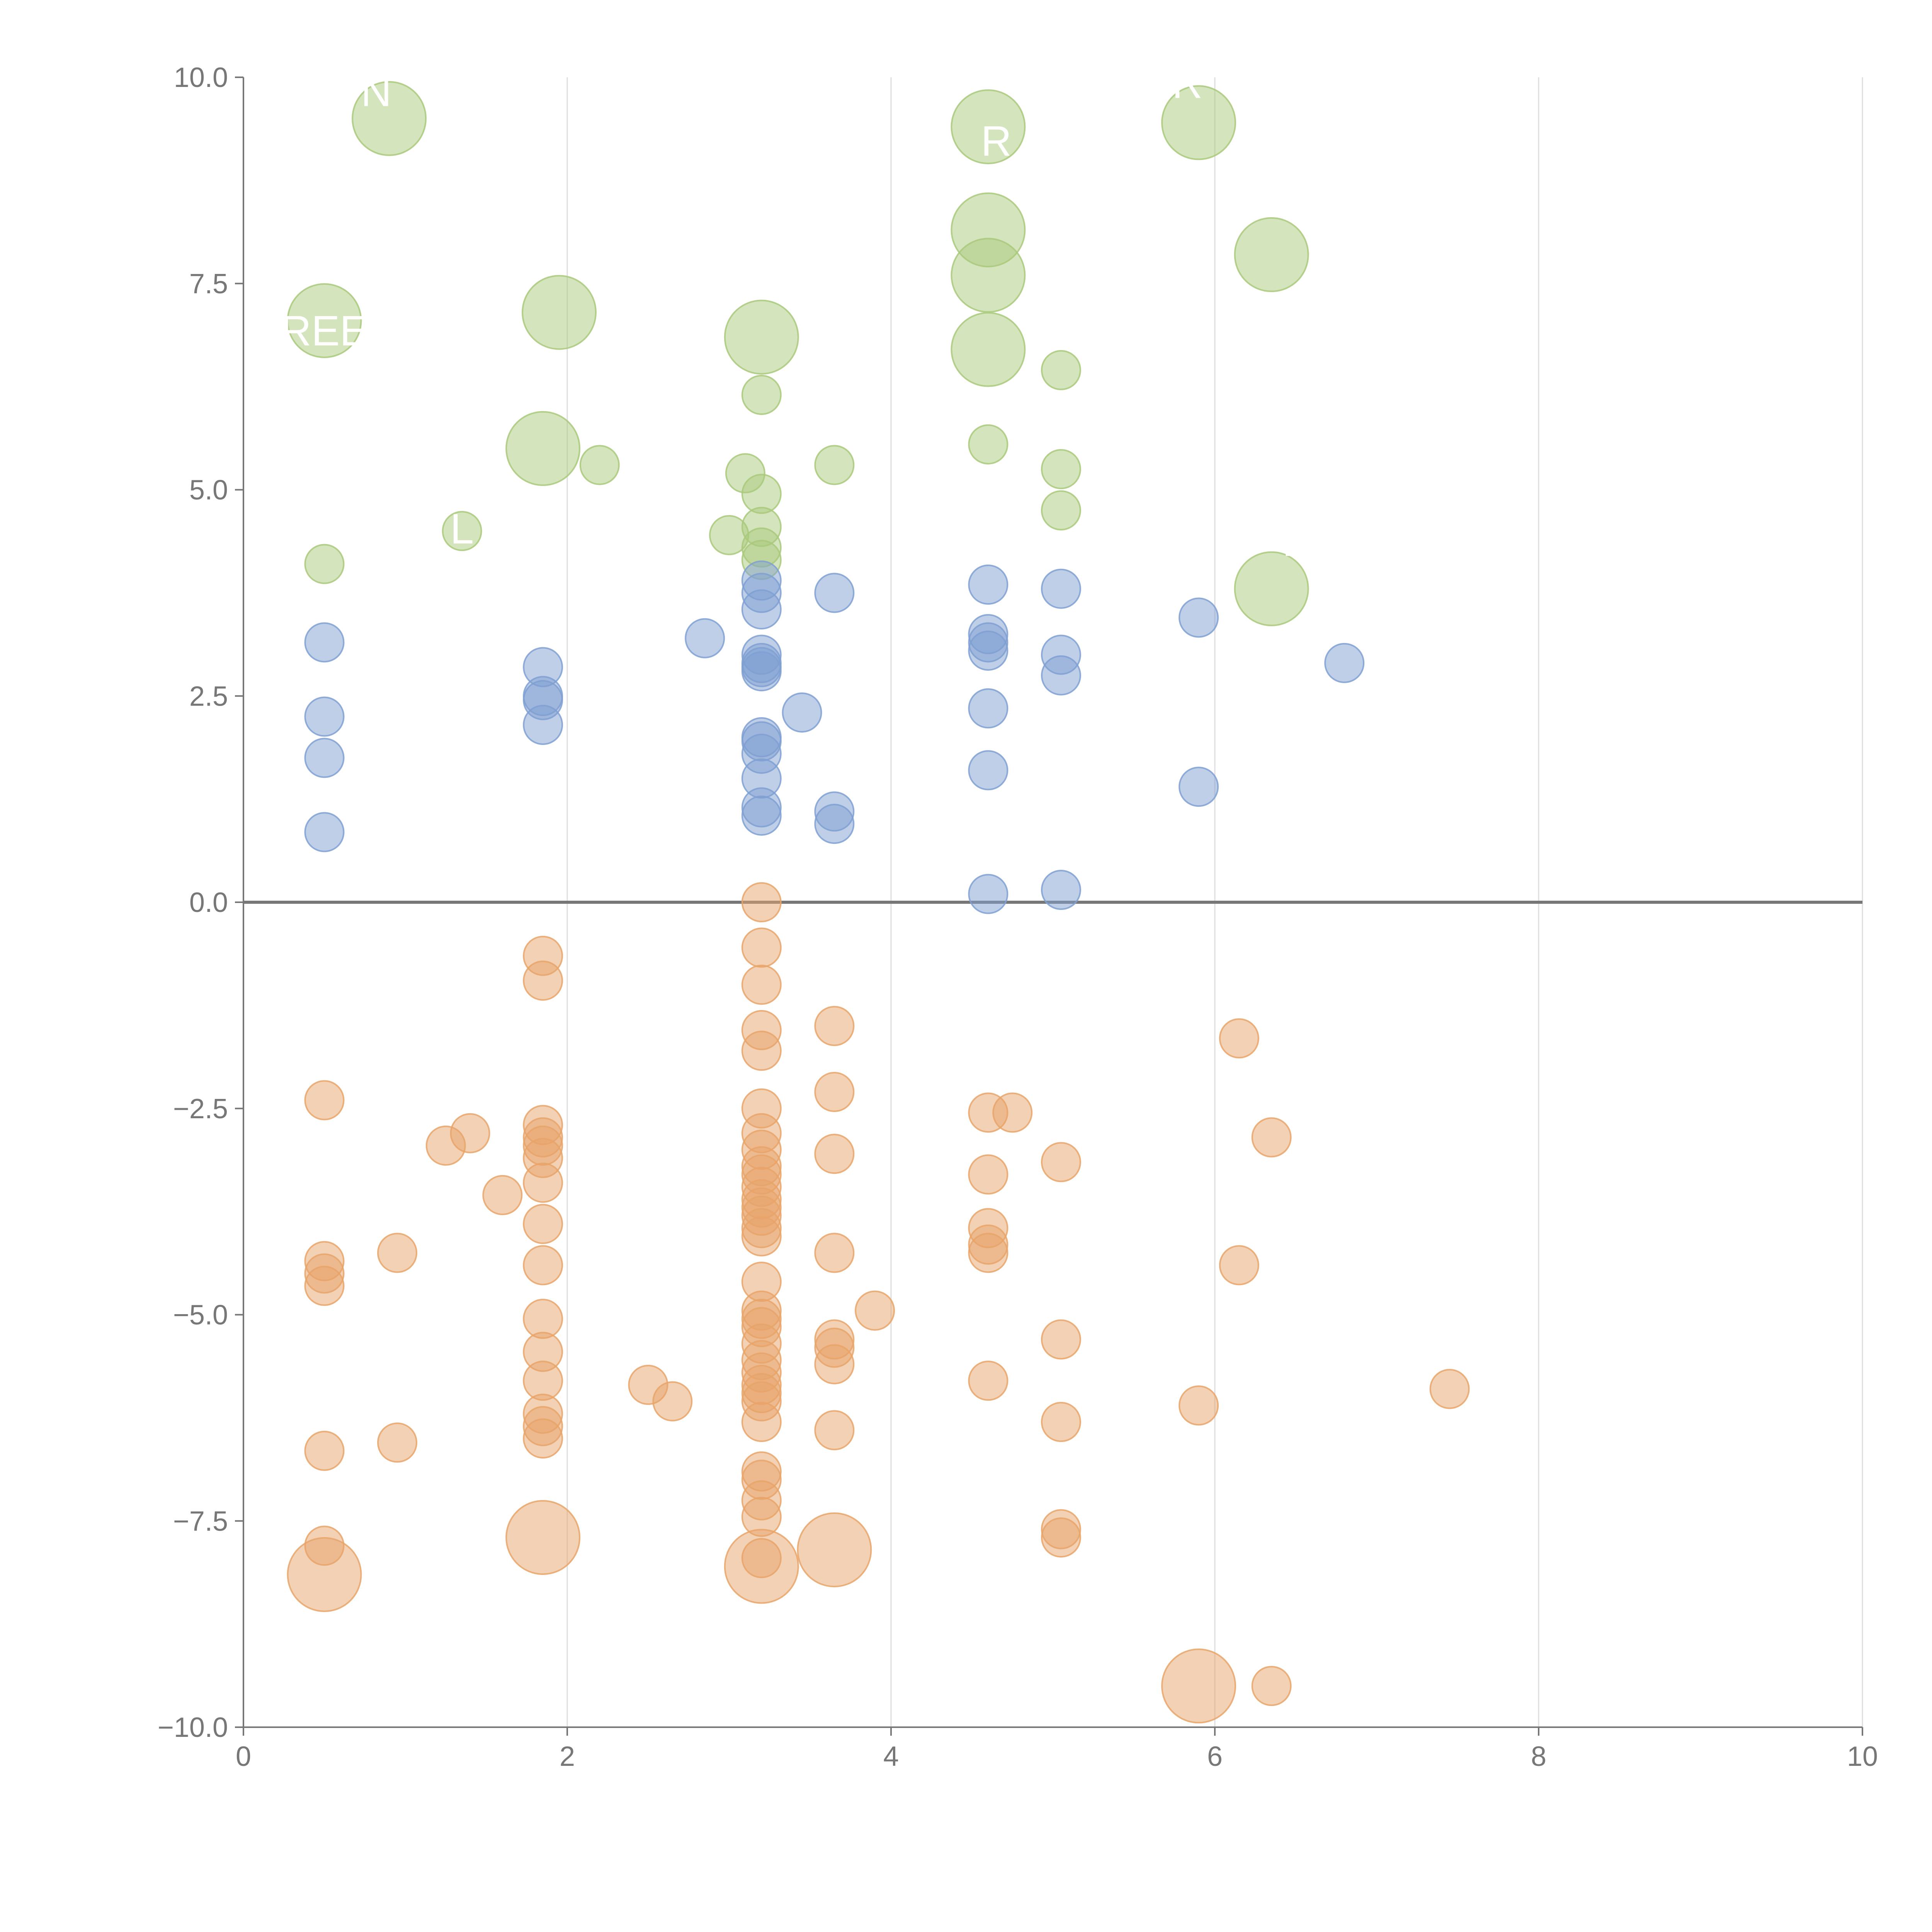 The height and width of the screenshot is (1932, 1932). Describe the element at coordinates (244, 1756) in the screenshot. I see `x-tick-label: 0` at that location.